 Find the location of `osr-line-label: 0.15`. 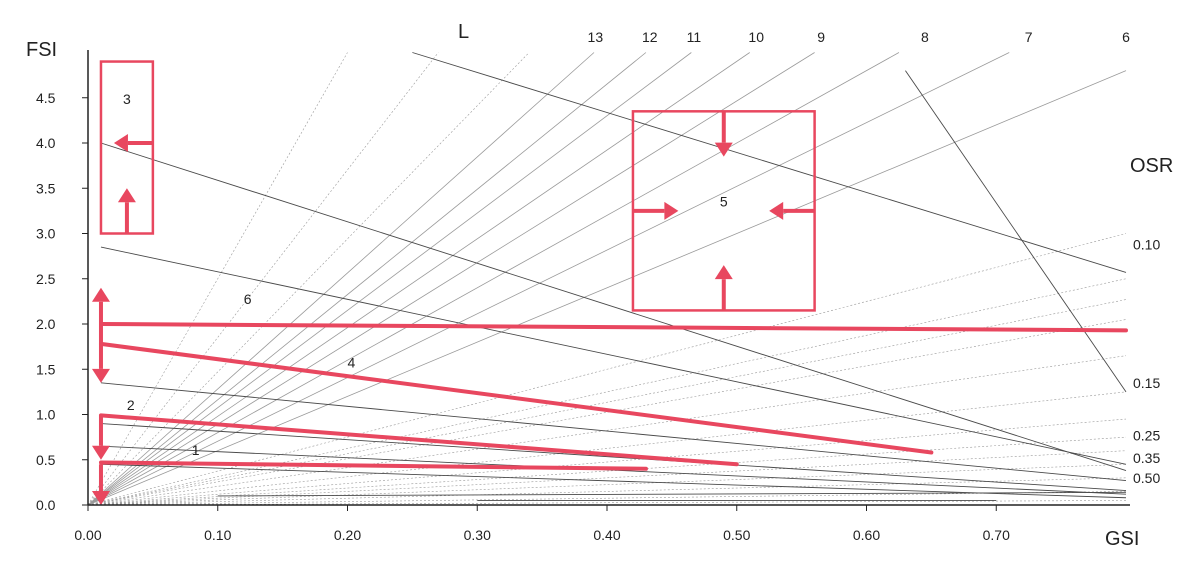

osr-line-label: 0.15 is located at coordinates (1146, 383).